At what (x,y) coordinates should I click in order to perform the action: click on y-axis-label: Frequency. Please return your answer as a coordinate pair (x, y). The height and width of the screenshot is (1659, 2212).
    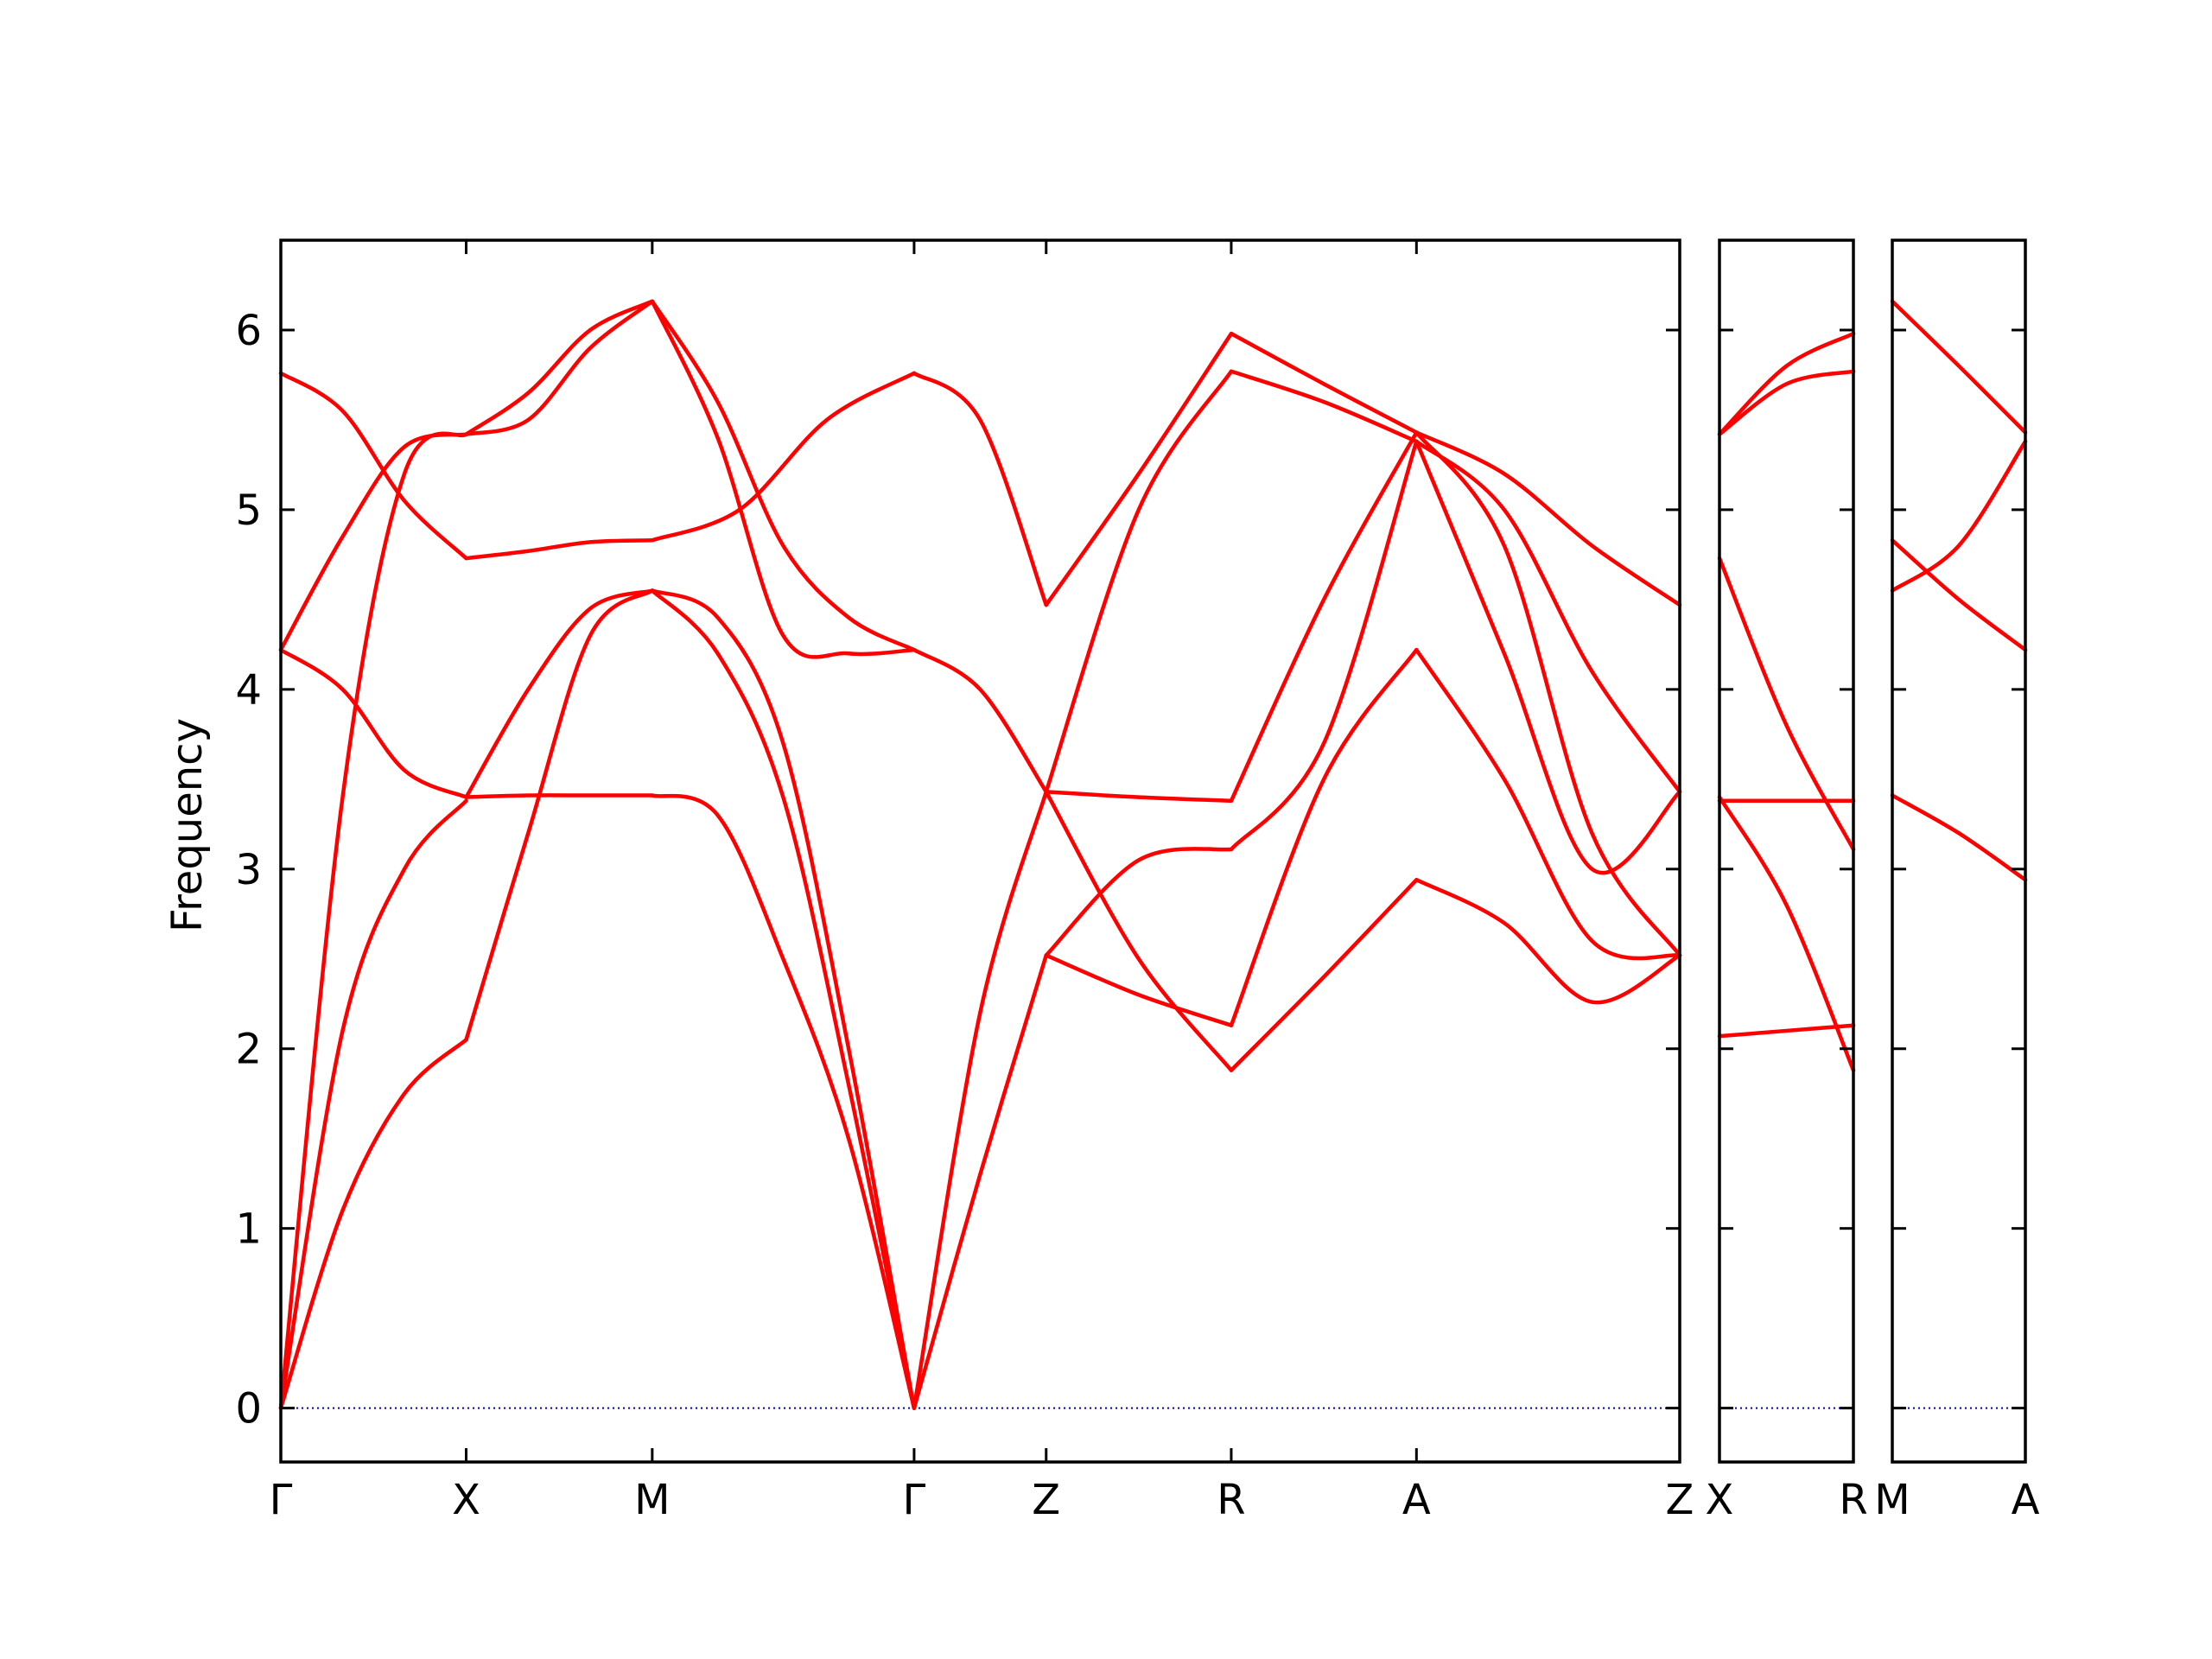
    Looking at the image, I should click on (187, 825).